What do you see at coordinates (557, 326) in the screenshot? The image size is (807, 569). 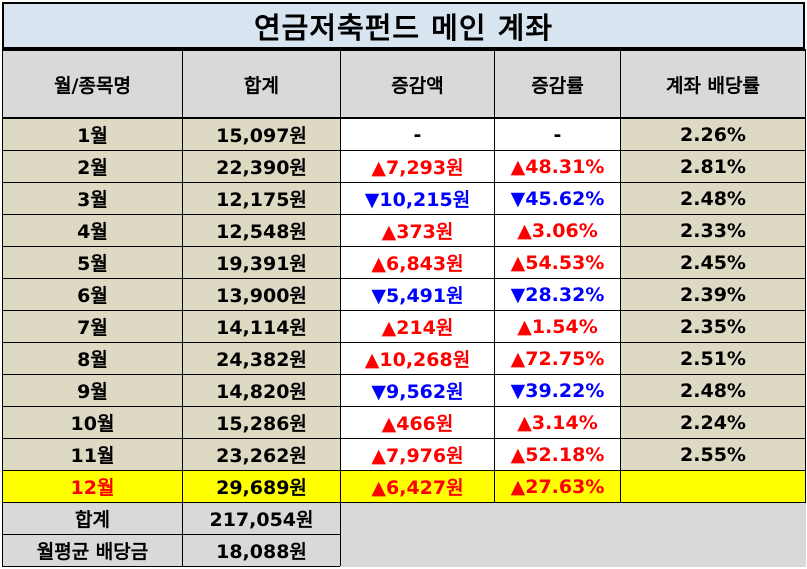 I see `rate-cell: ▲1.54%` at bounding box center [557, 326].